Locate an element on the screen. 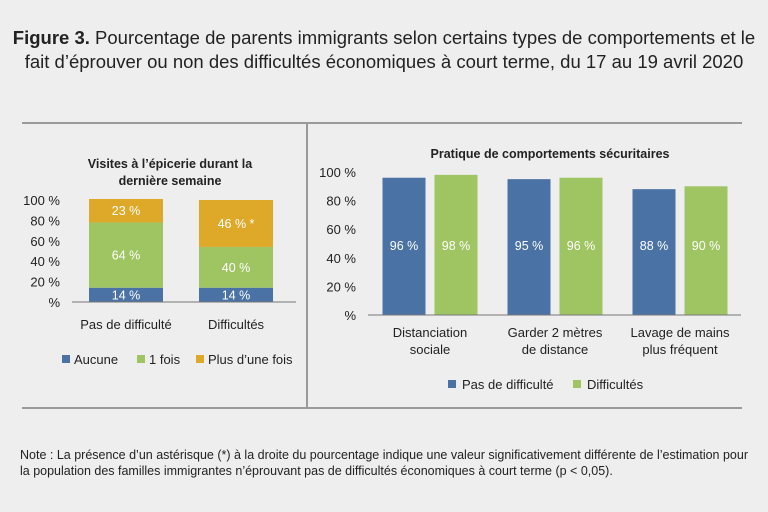 This screenshot has width=768, height=512. left-chart-title-line-2: dernière semaine is located at coordinates (170, 181).